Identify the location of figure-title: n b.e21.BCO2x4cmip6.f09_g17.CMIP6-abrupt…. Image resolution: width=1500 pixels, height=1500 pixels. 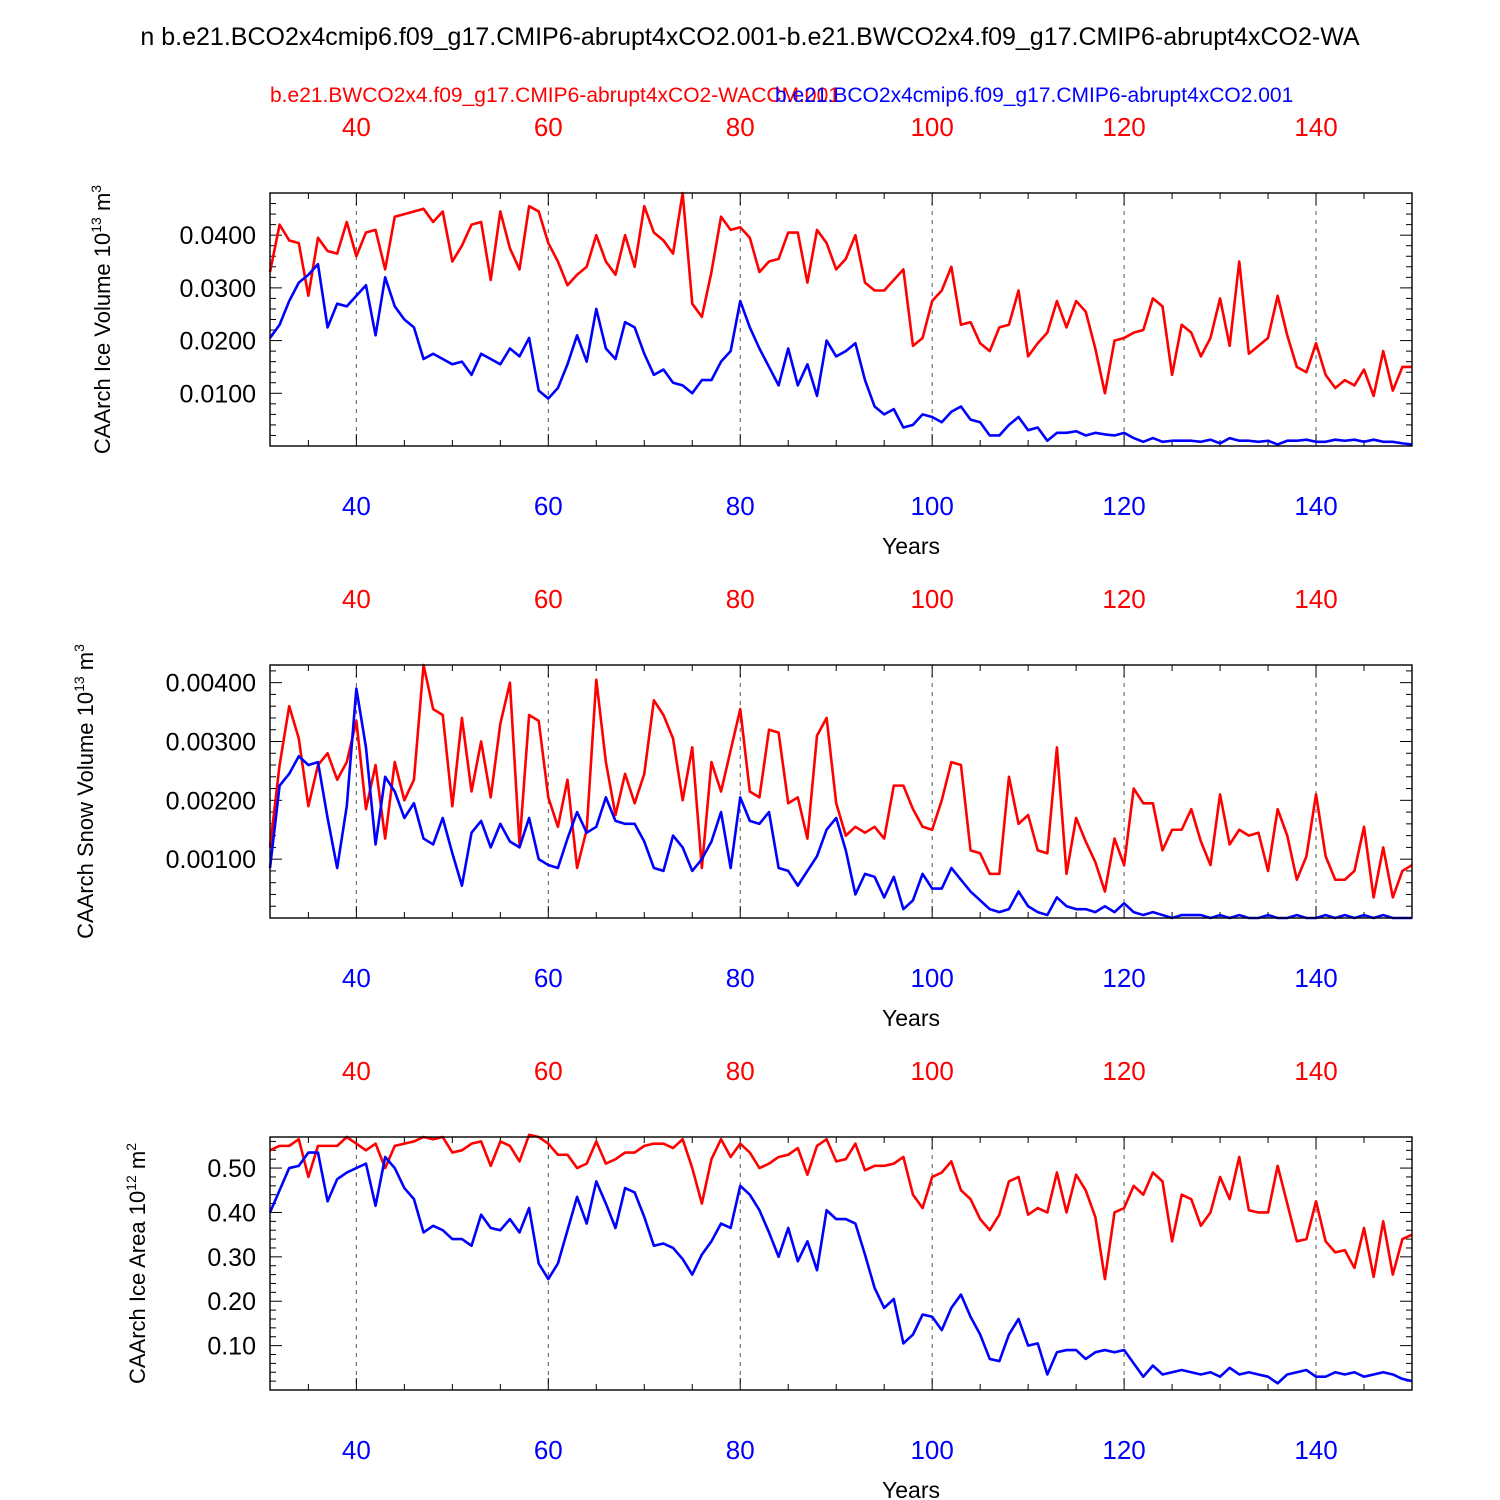
(749, 37).